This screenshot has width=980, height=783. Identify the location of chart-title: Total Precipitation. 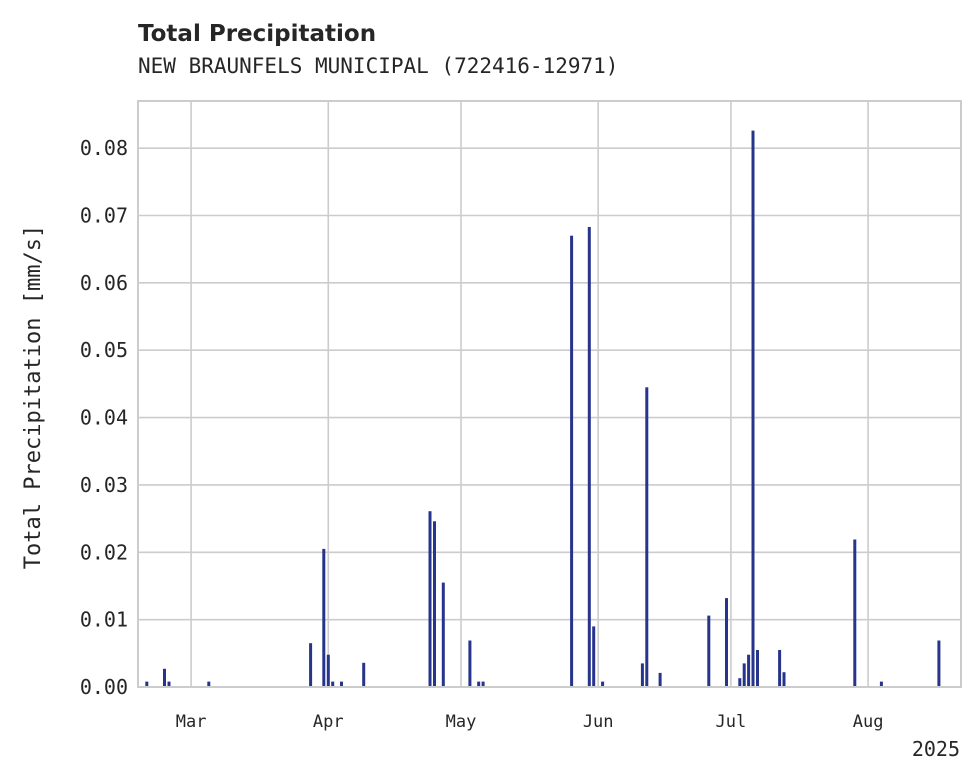
(257, 34).